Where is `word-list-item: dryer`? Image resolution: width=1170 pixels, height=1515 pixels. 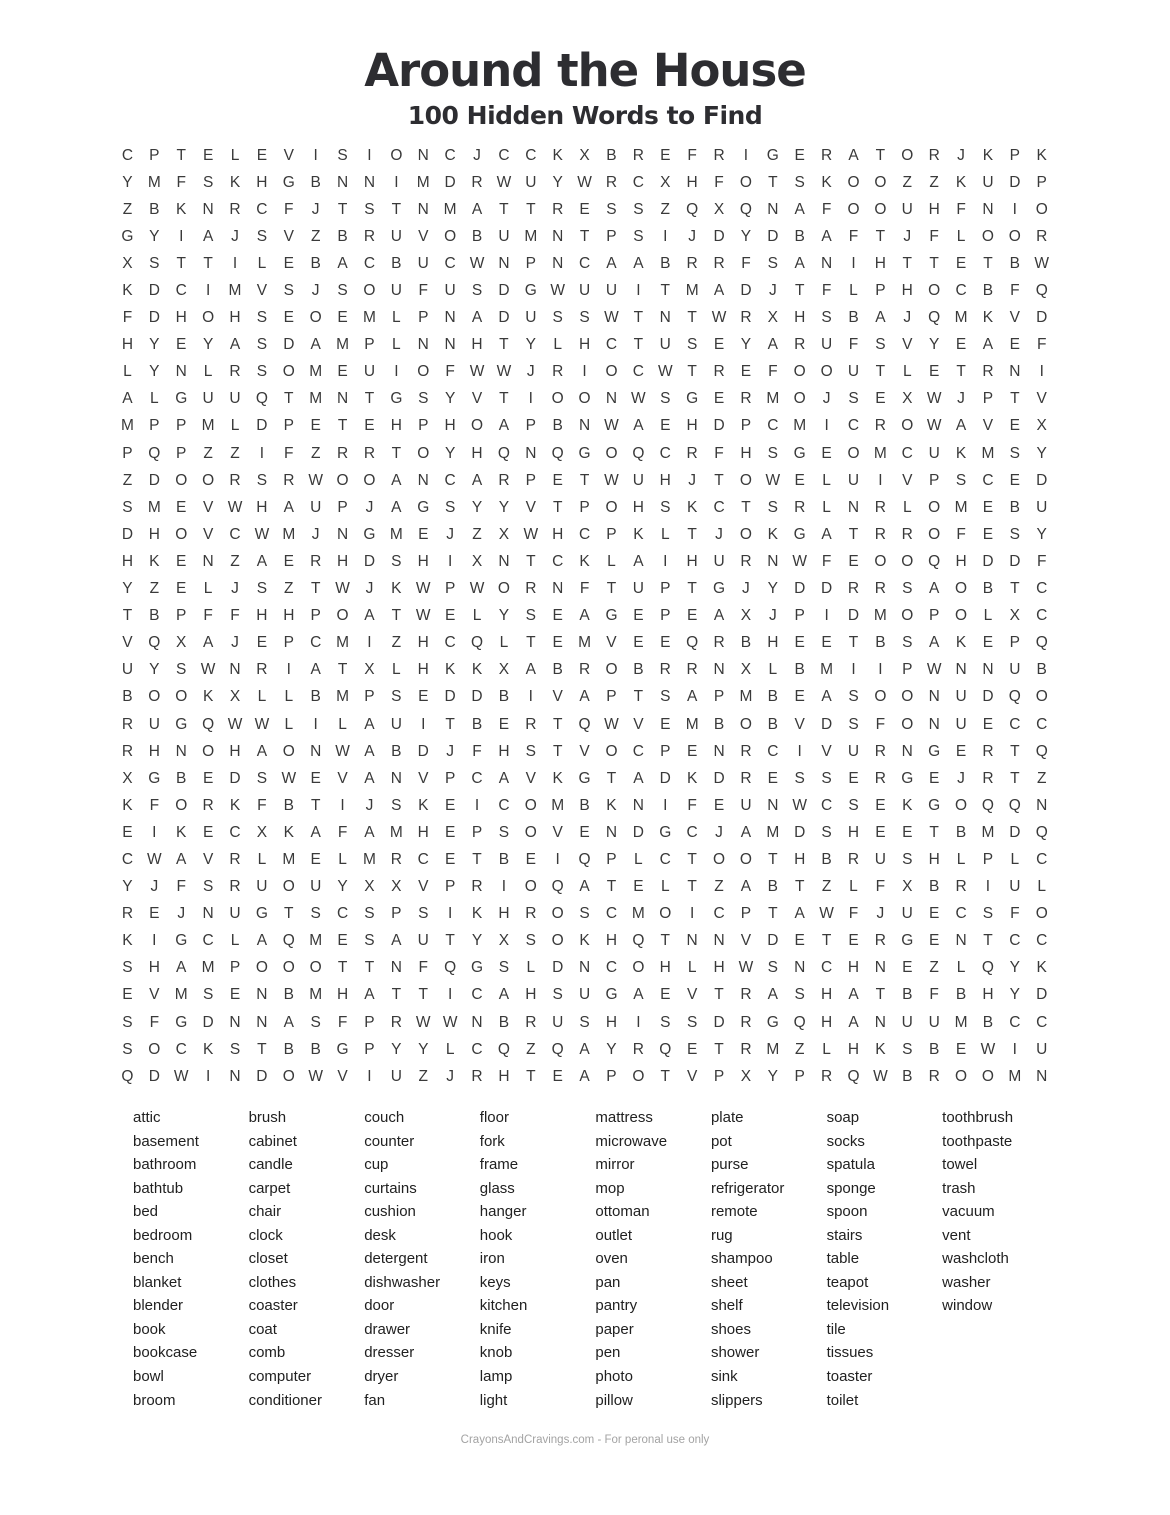 word-list-item: dryer is located at coordinates (381, 1377).